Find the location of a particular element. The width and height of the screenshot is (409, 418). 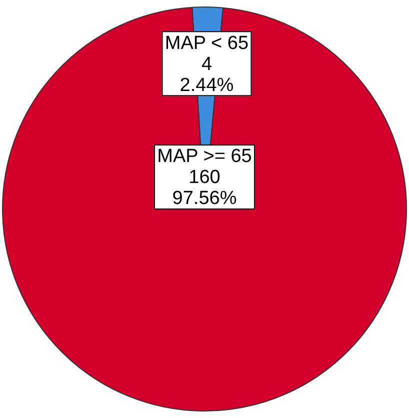

slice-label: MAP >= 65 is located at coordinates (204, 157).